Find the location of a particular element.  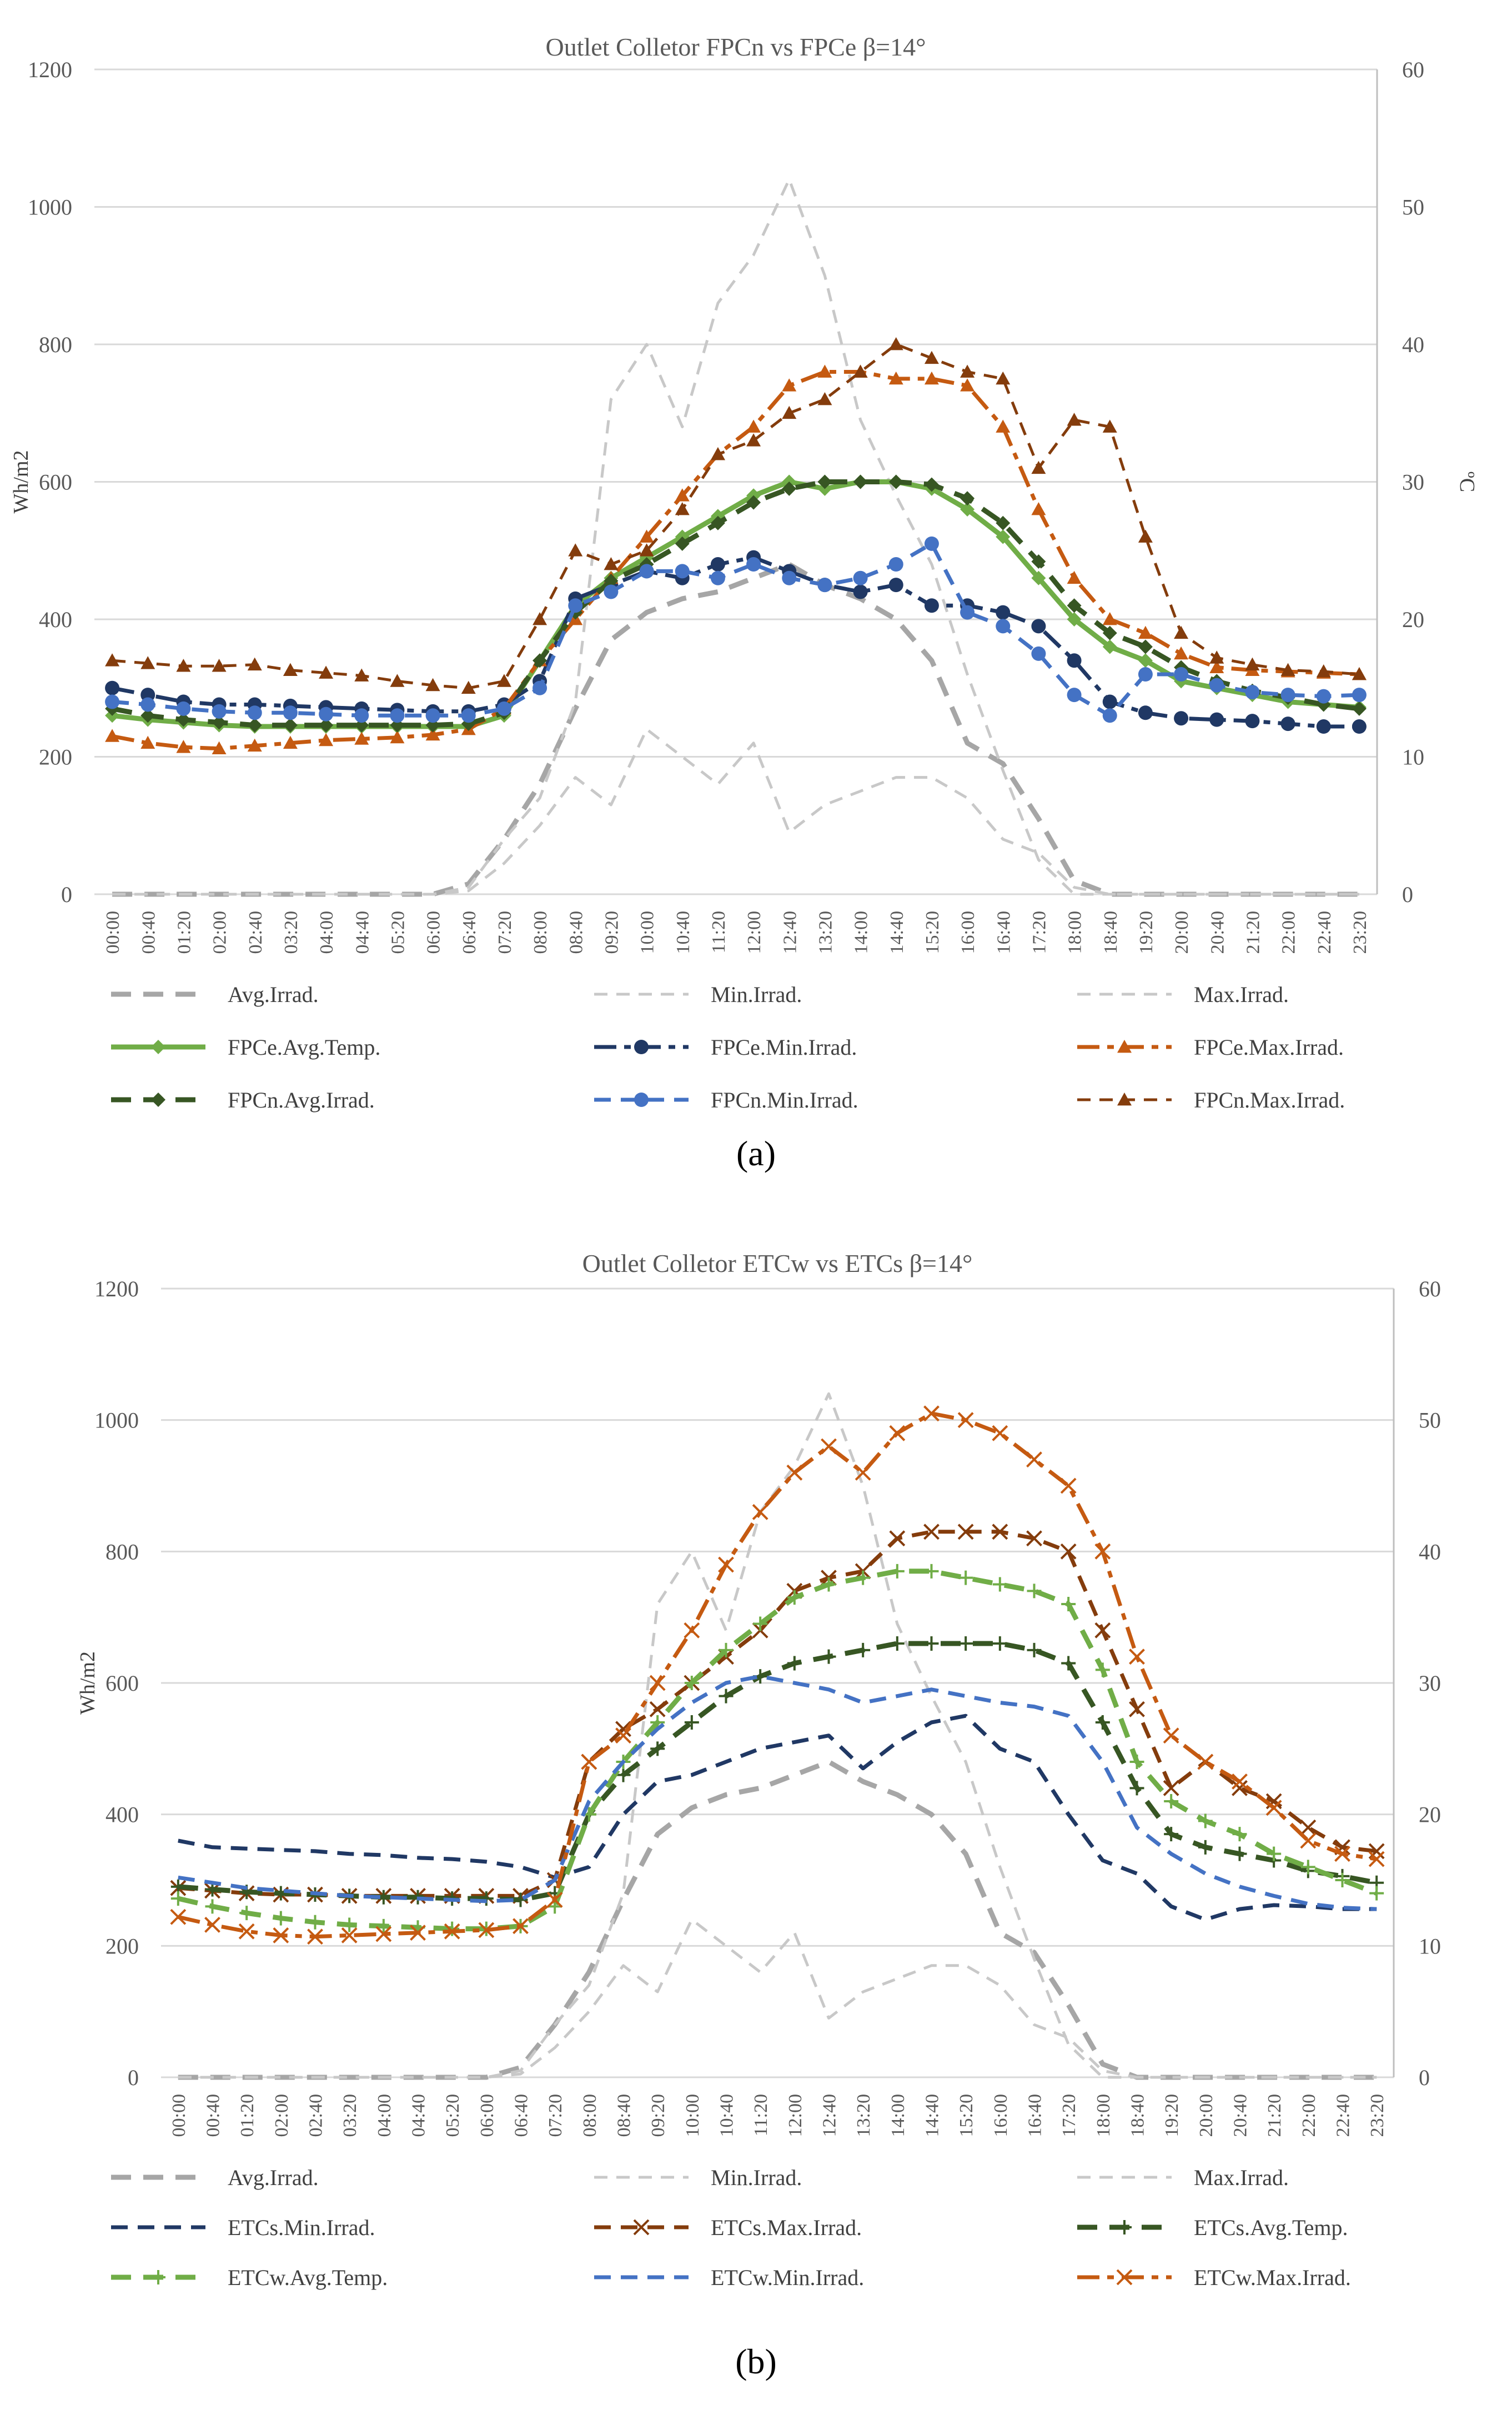

y-tick-label: 400 is located at coordinates (55, 619).